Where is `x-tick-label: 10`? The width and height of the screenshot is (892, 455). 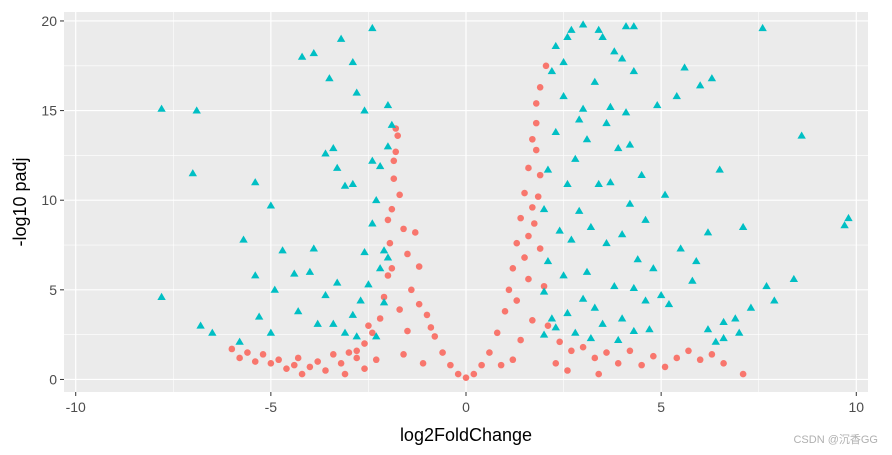 x-tick-label: 10 is located at coordinates (857, 407).